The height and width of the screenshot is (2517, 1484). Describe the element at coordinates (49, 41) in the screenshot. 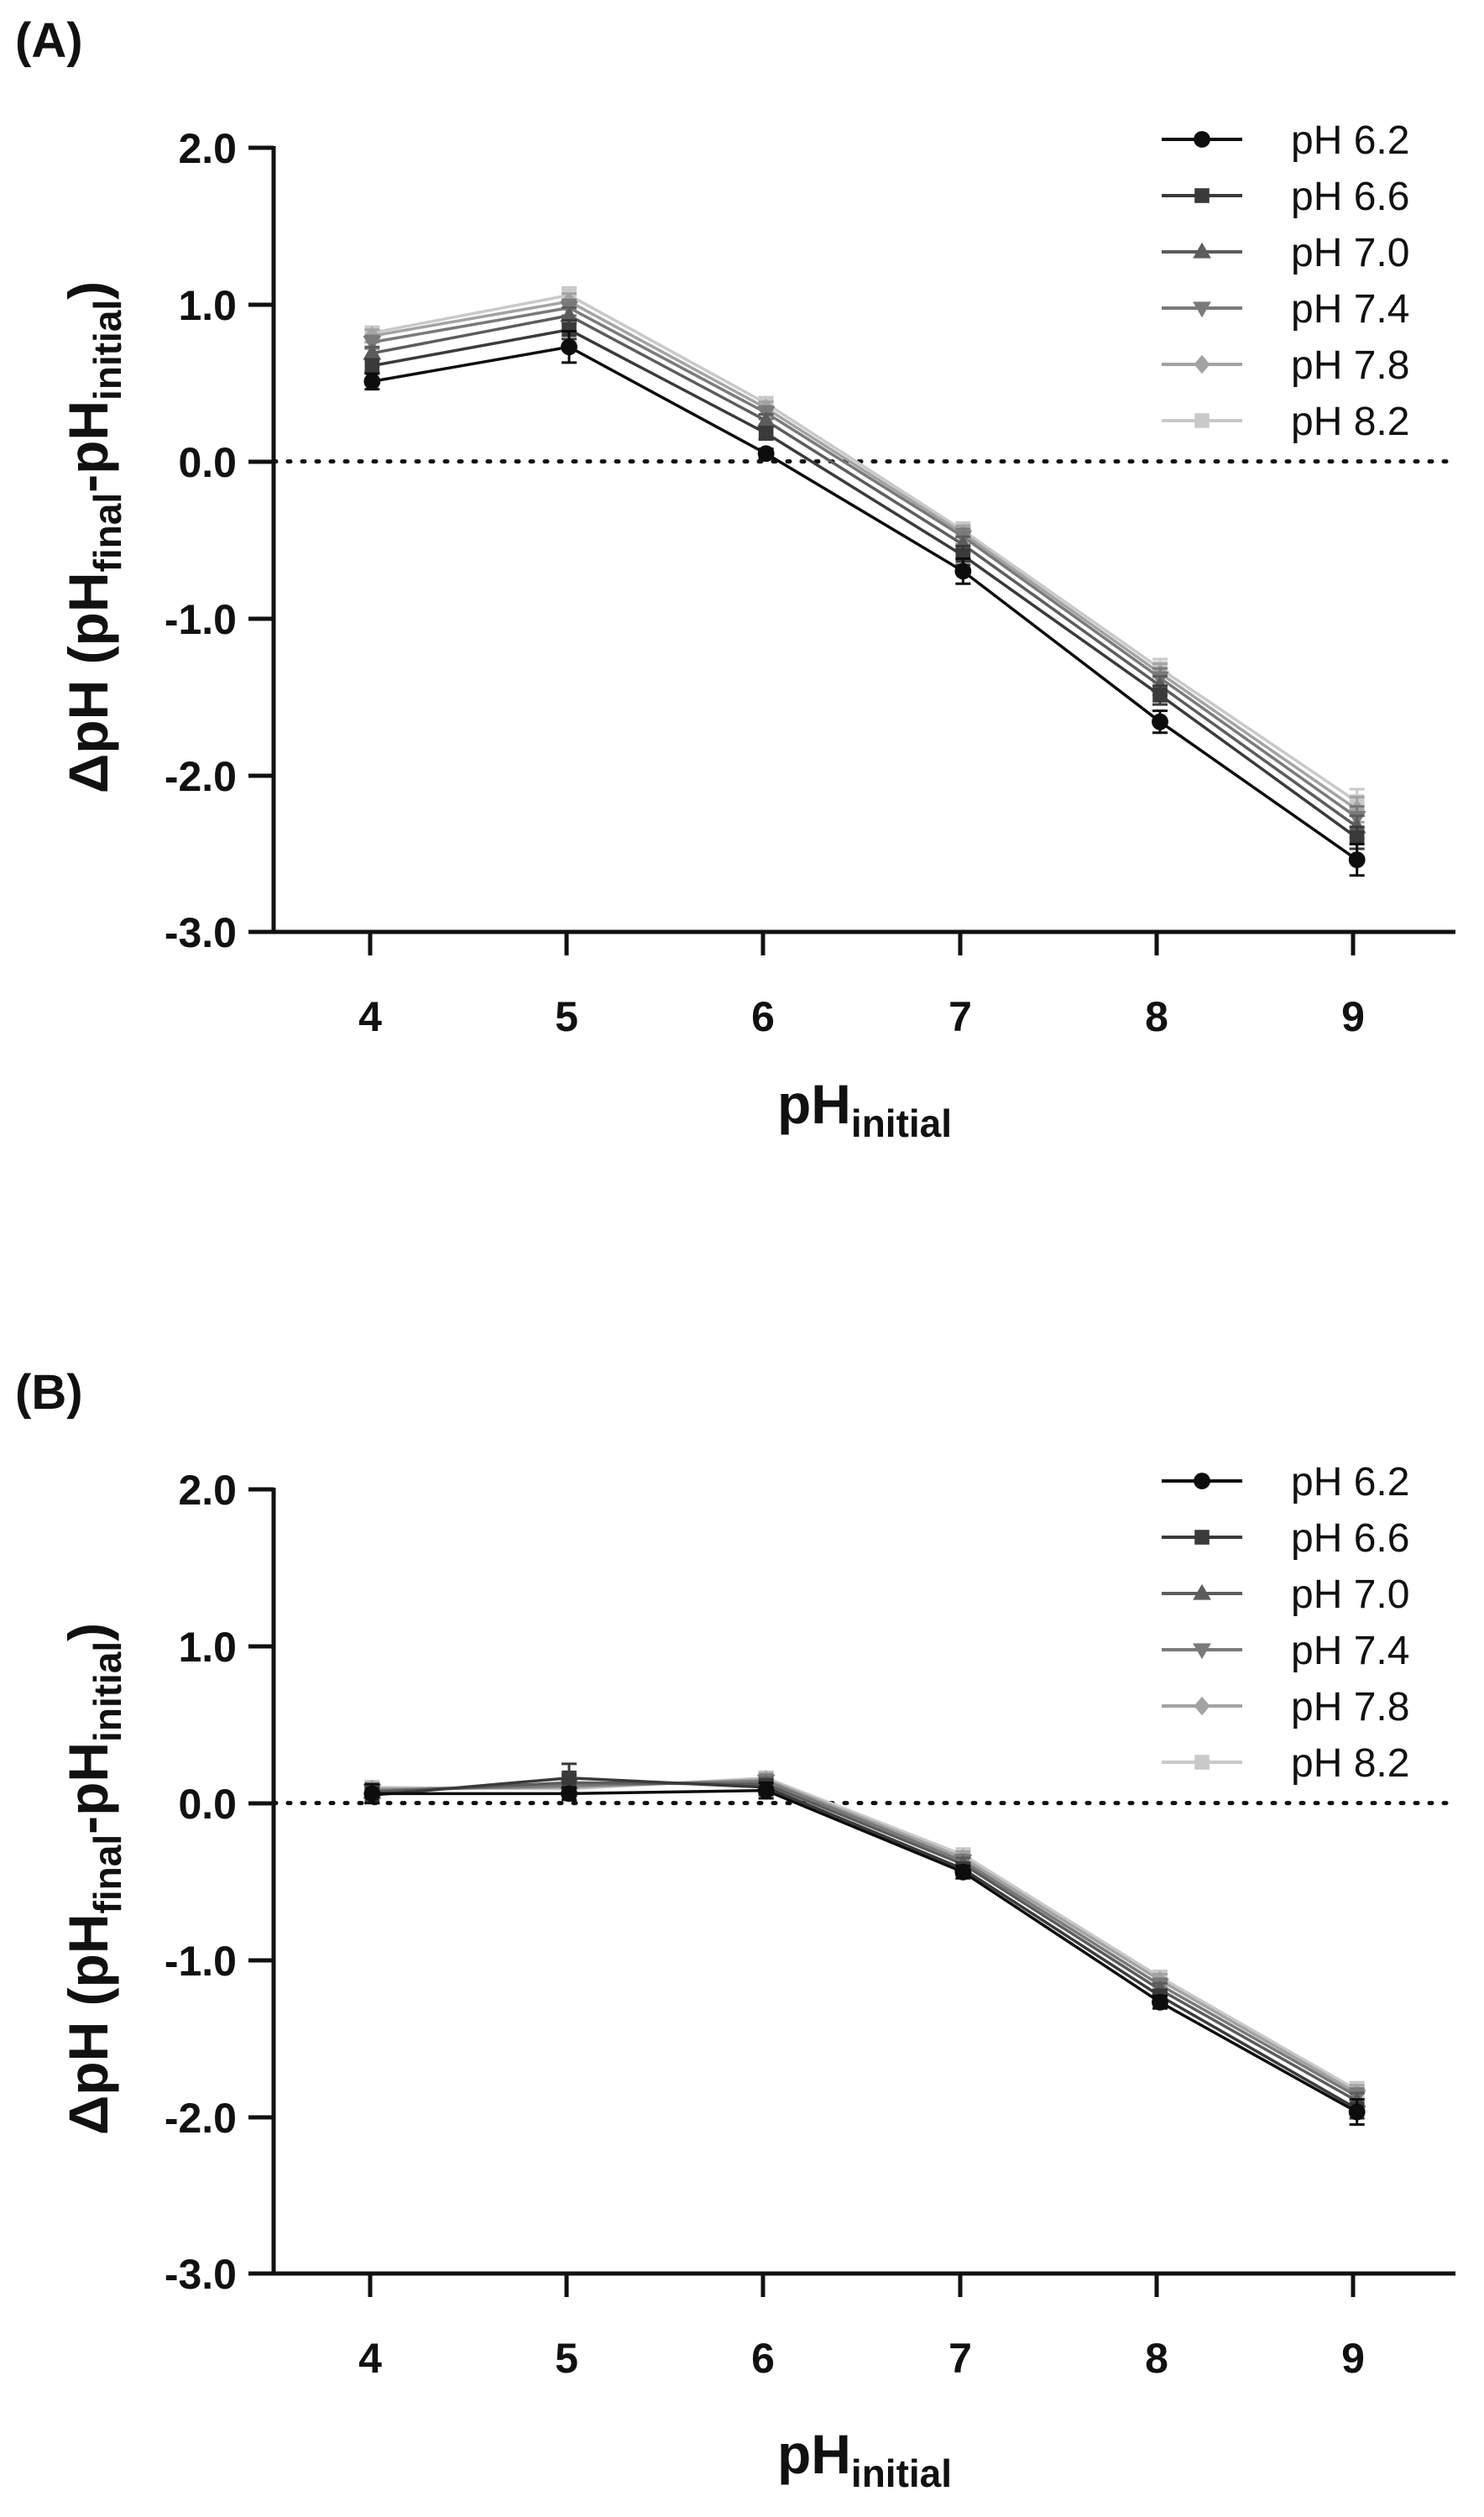

I see `panel-a-label: (A)` at that location.